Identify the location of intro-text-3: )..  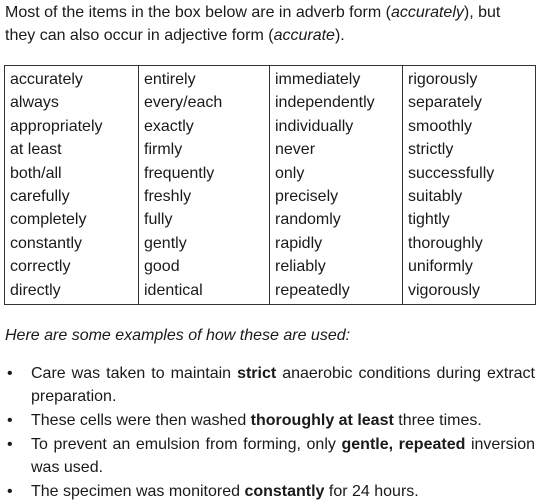
(339, 35).